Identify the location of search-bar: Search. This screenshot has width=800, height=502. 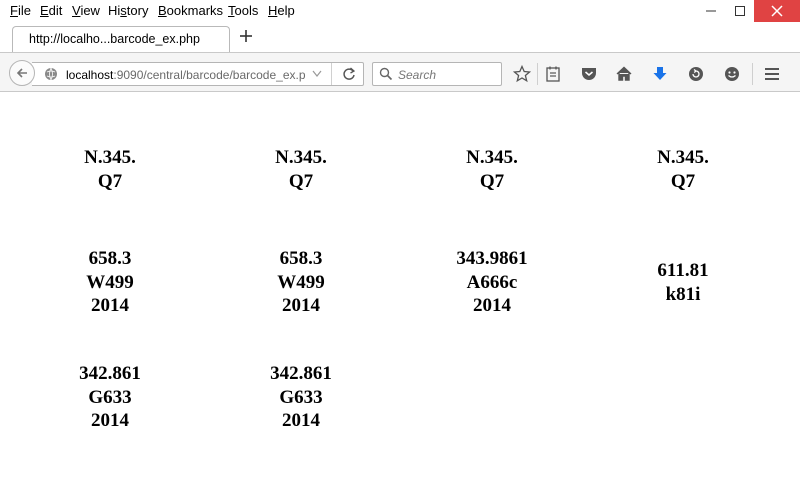
(437, 74).